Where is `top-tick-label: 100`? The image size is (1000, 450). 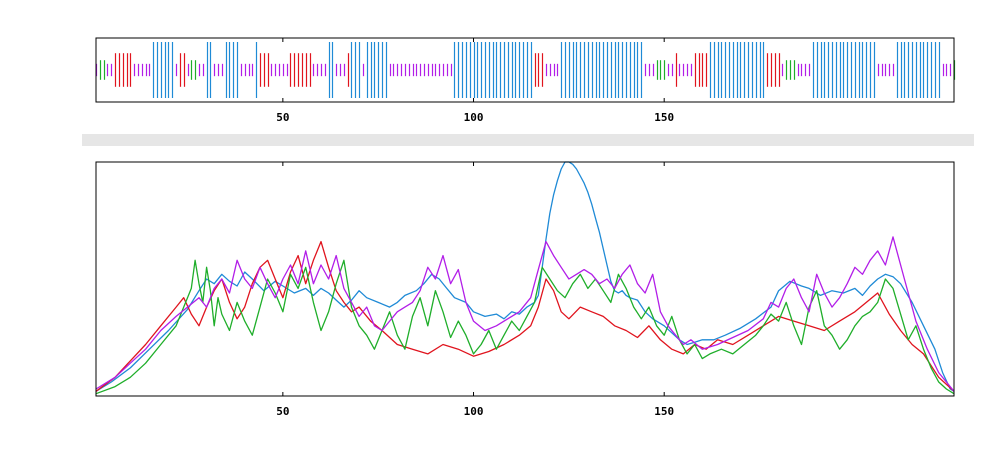 top-tick-label: 100 is located at coordinates (474, 117).